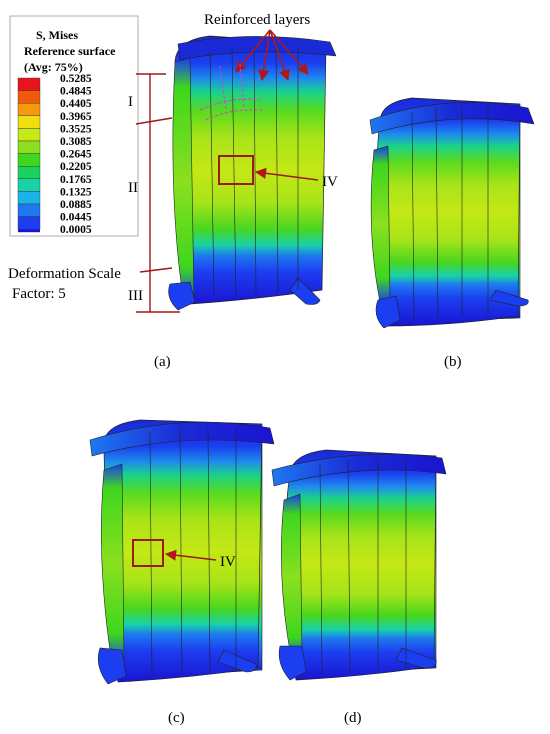 The width and height of the screenshot is (550, 734). Describe the element at coordinates (64, 274) in the screenshot. I see `deformation-scale-line-1: Deformation Scale` at that location.